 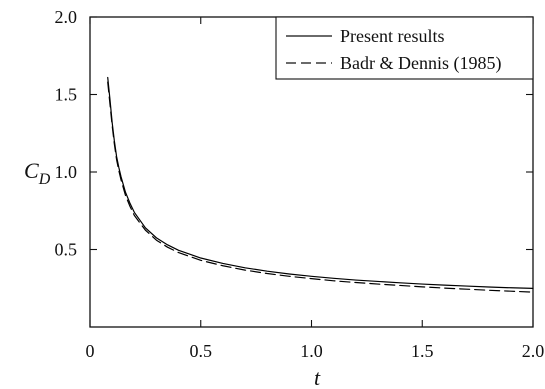 I want to click on y-axis-label-symbol: C, so click(x=31, y=170).